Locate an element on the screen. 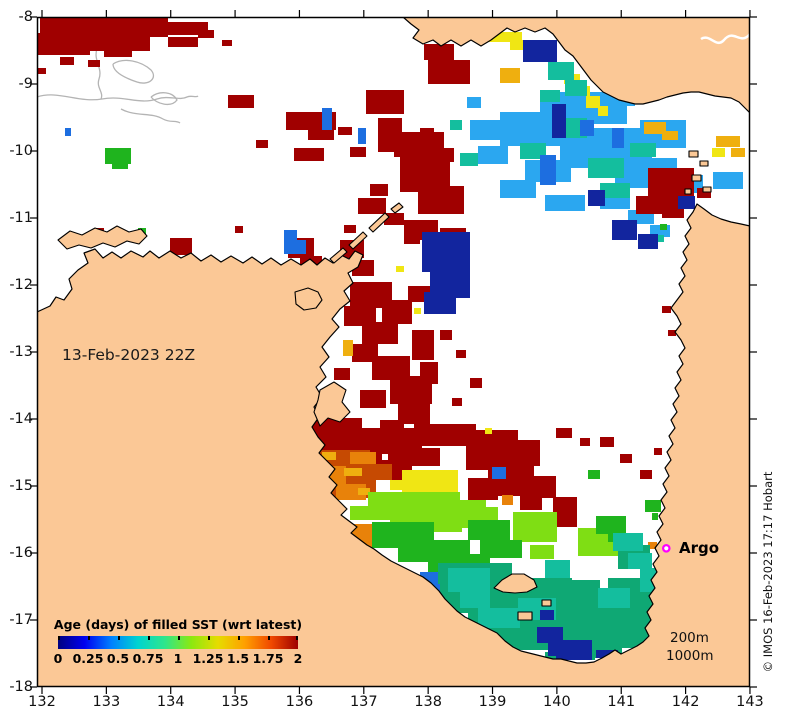 Image resolution: width=792 pixels, height=716 pixels. y-tick-label: -18 is located at coordinates (21, 687).